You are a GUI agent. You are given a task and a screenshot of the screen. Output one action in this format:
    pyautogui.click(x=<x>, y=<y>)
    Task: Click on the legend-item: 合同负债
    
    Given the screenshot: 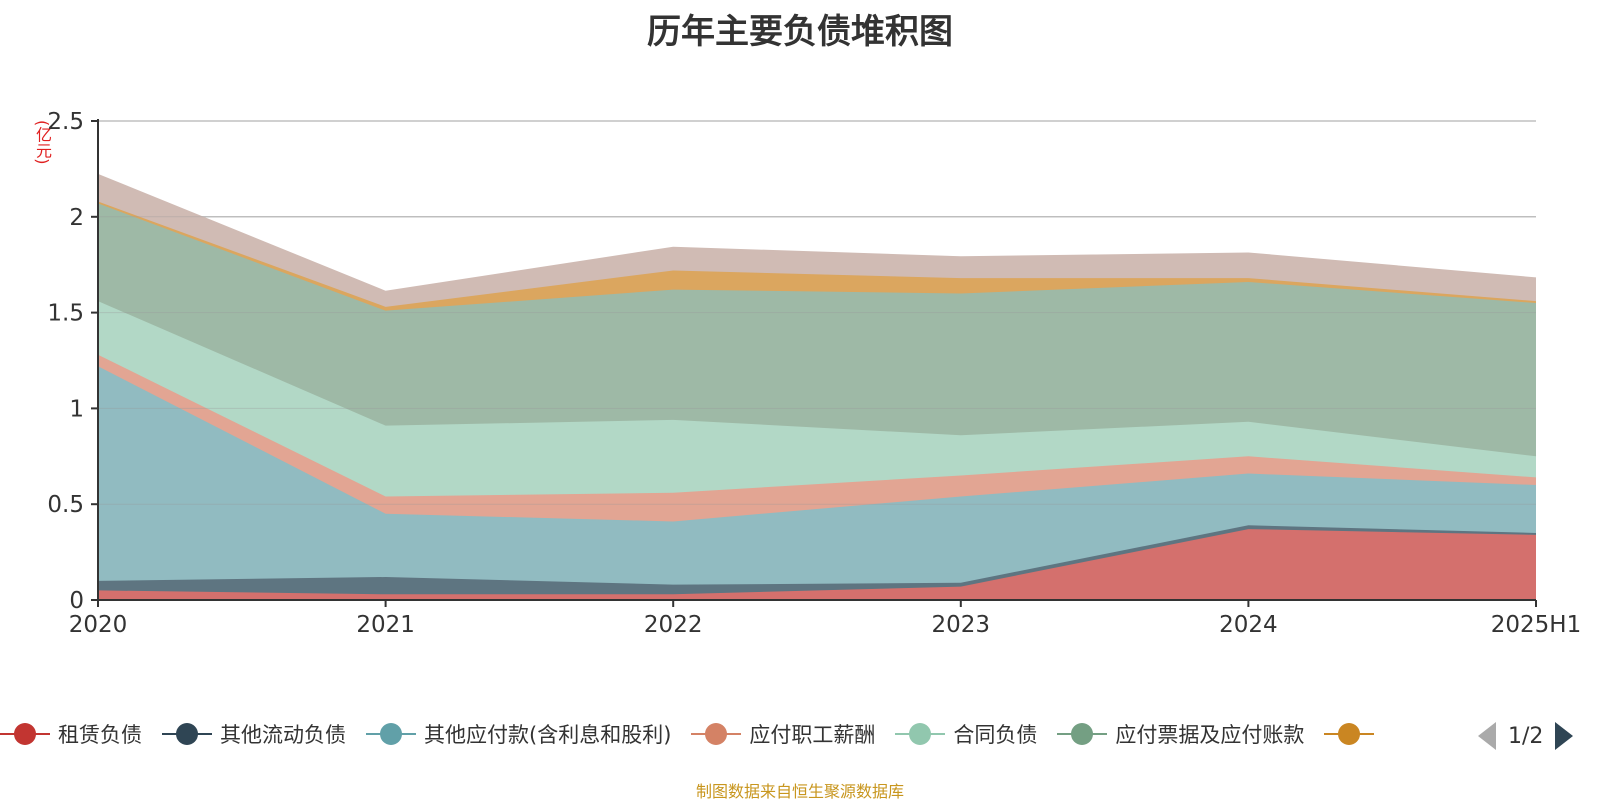 What is the action you would take?
    pyautogui.click(x=966, y=734)
    